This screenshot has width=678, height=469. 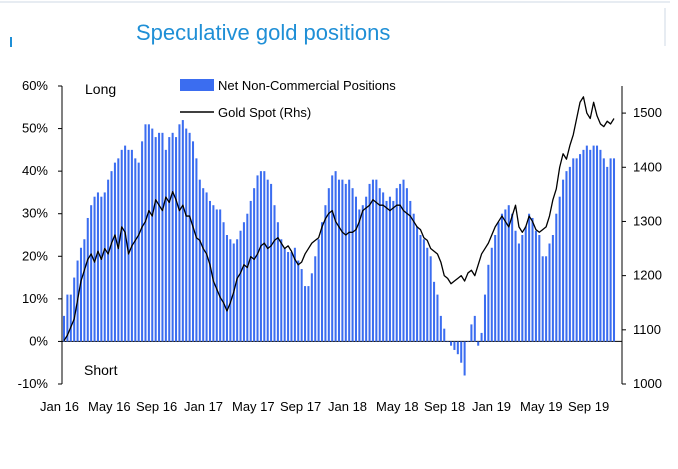 What do you see at coordinates (347, 406) in the screenshot?
I see `x-axis-tick-label: Jan 18` at bounding box center [347, 406].